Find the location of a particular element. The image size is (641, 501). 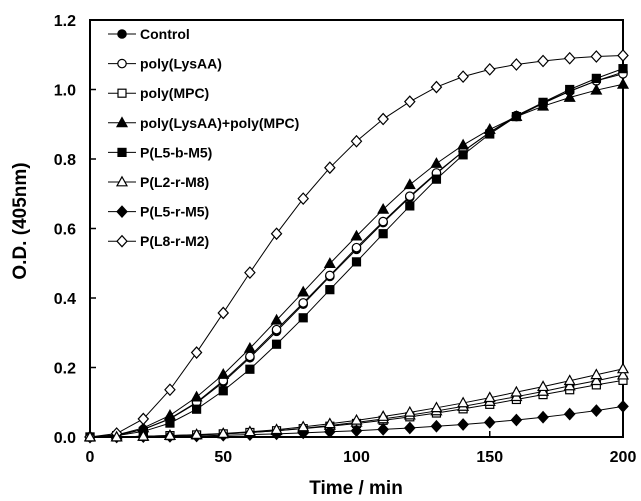

legend-item: Control is located at coordinates (149, 34).